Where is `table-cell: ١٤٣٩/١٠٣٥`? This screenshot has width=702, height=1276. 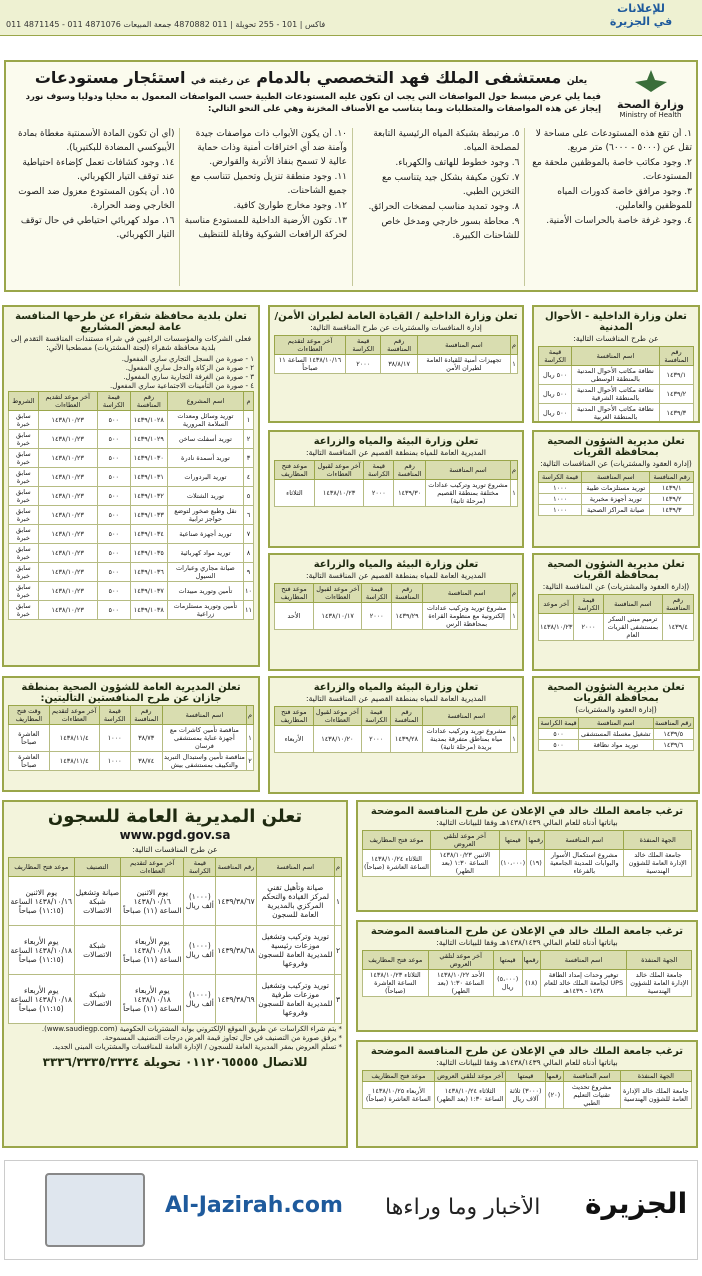 table-cell: ١٤٣٩/١٠٣٥ is located at coordinates (148, 553).